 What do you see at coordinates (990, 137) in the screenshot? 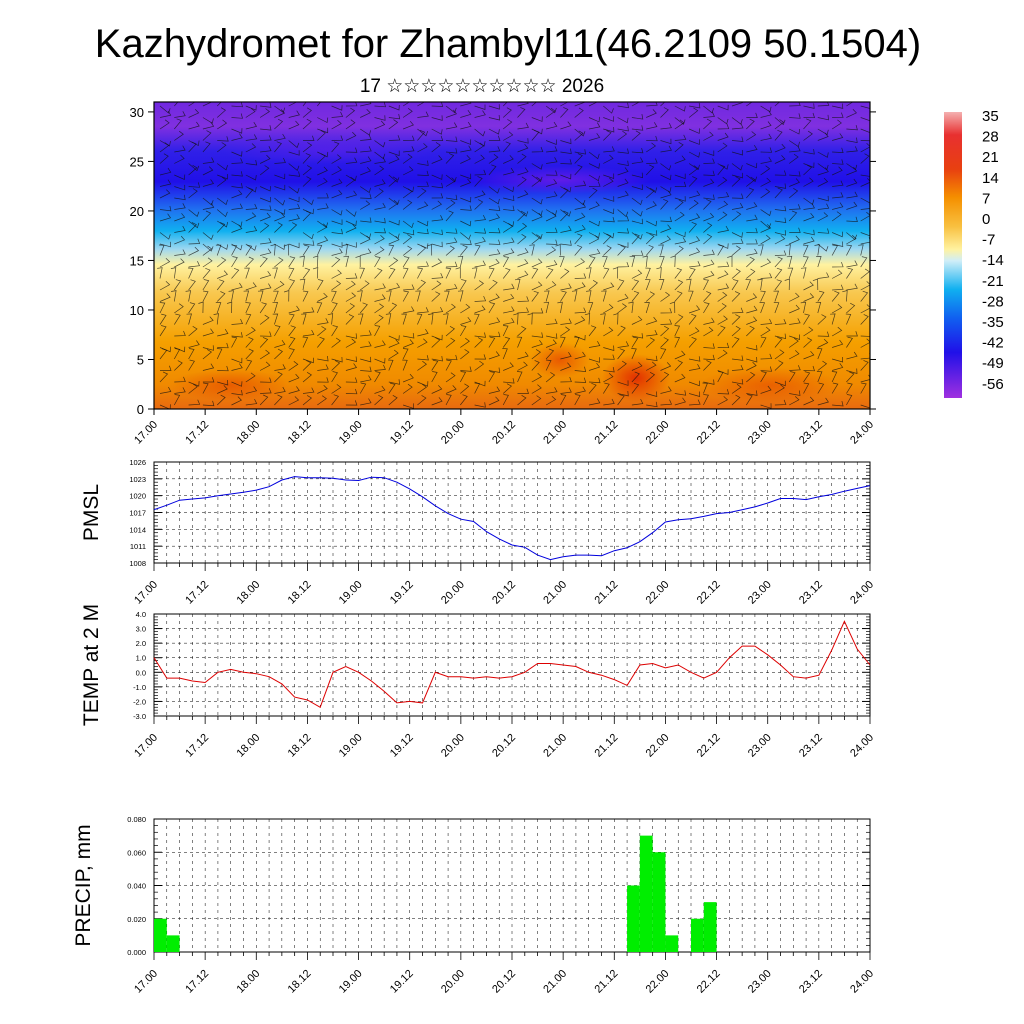
I see `colorbar-label: 28` at bounding box center [990, 137].